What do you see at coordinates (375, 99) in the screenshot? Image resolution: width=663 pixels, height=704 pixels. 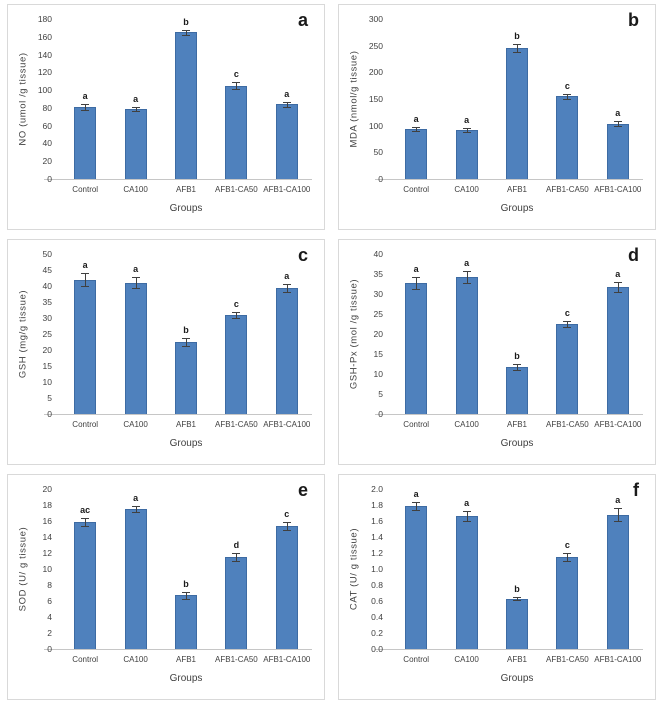 I see `y-tick-label: 150` at bounding box center [375, 99].